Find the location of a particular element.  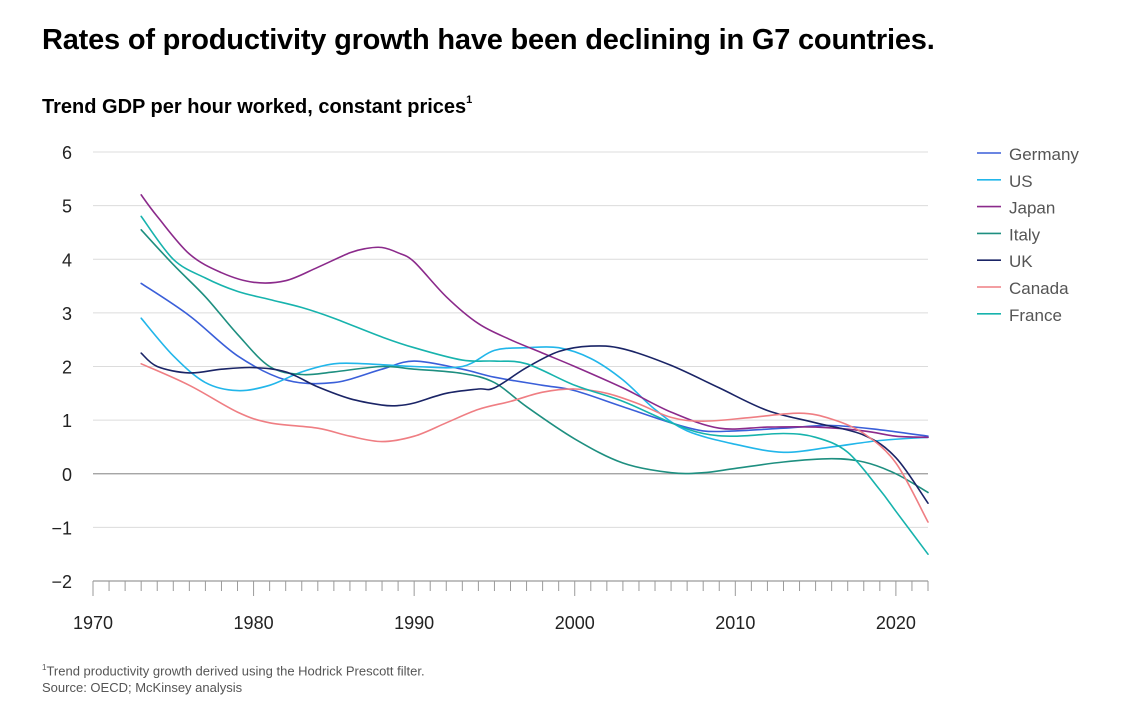

source-text: Source: OECD; McKinsey analysis is located at coordinates (142, 688).